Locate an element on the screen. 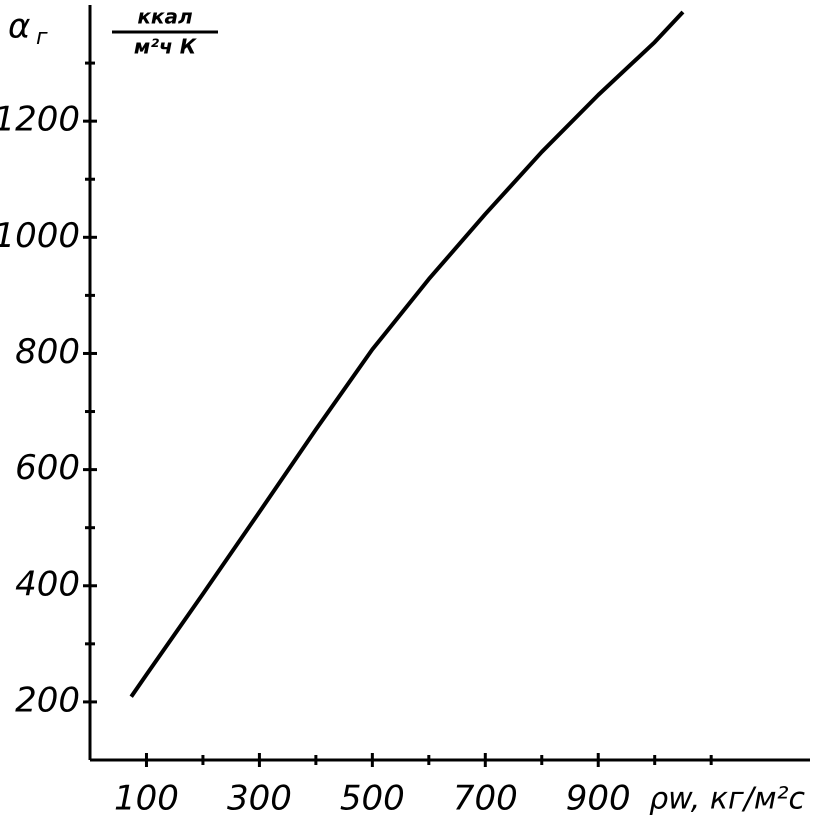 The image size is (813, 823). y-tick-label: 600 is located at coordinates (47, 468).